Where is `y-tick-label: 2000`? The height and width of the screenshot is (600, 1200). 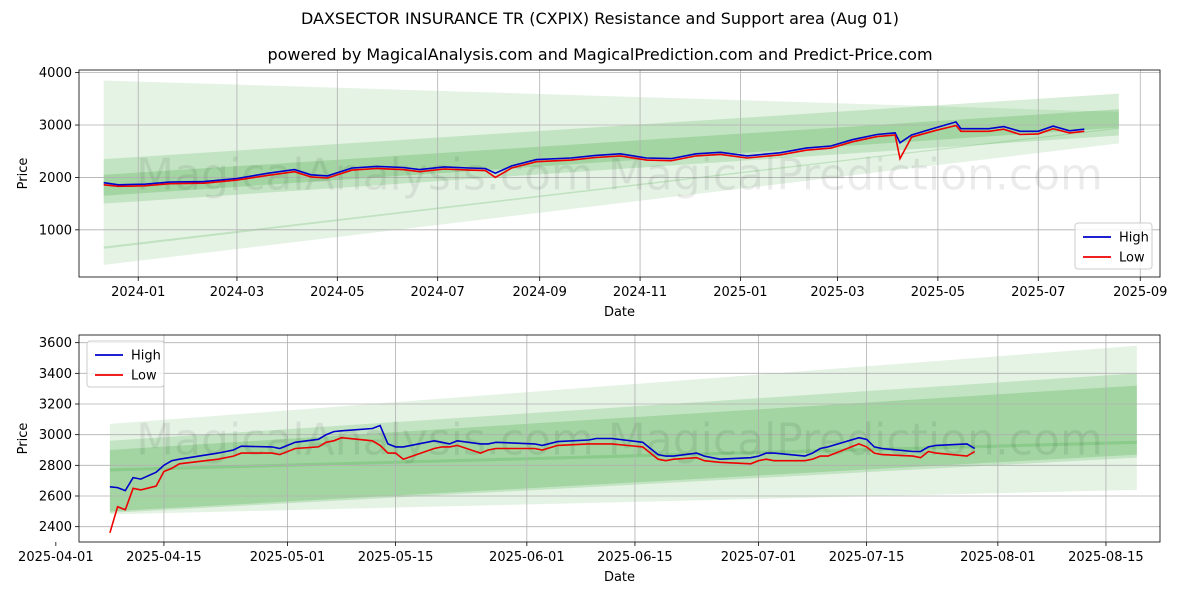
y-tick-label: 2000 is located at coordinates (55, 178).